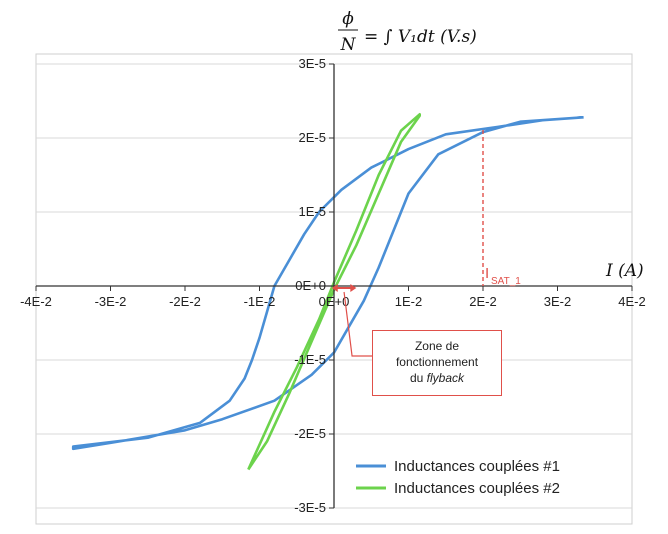 The width and height of the screenshot is (668, 534). I want to click on x-tick-label-6: 2E-2, so click(482, 301).